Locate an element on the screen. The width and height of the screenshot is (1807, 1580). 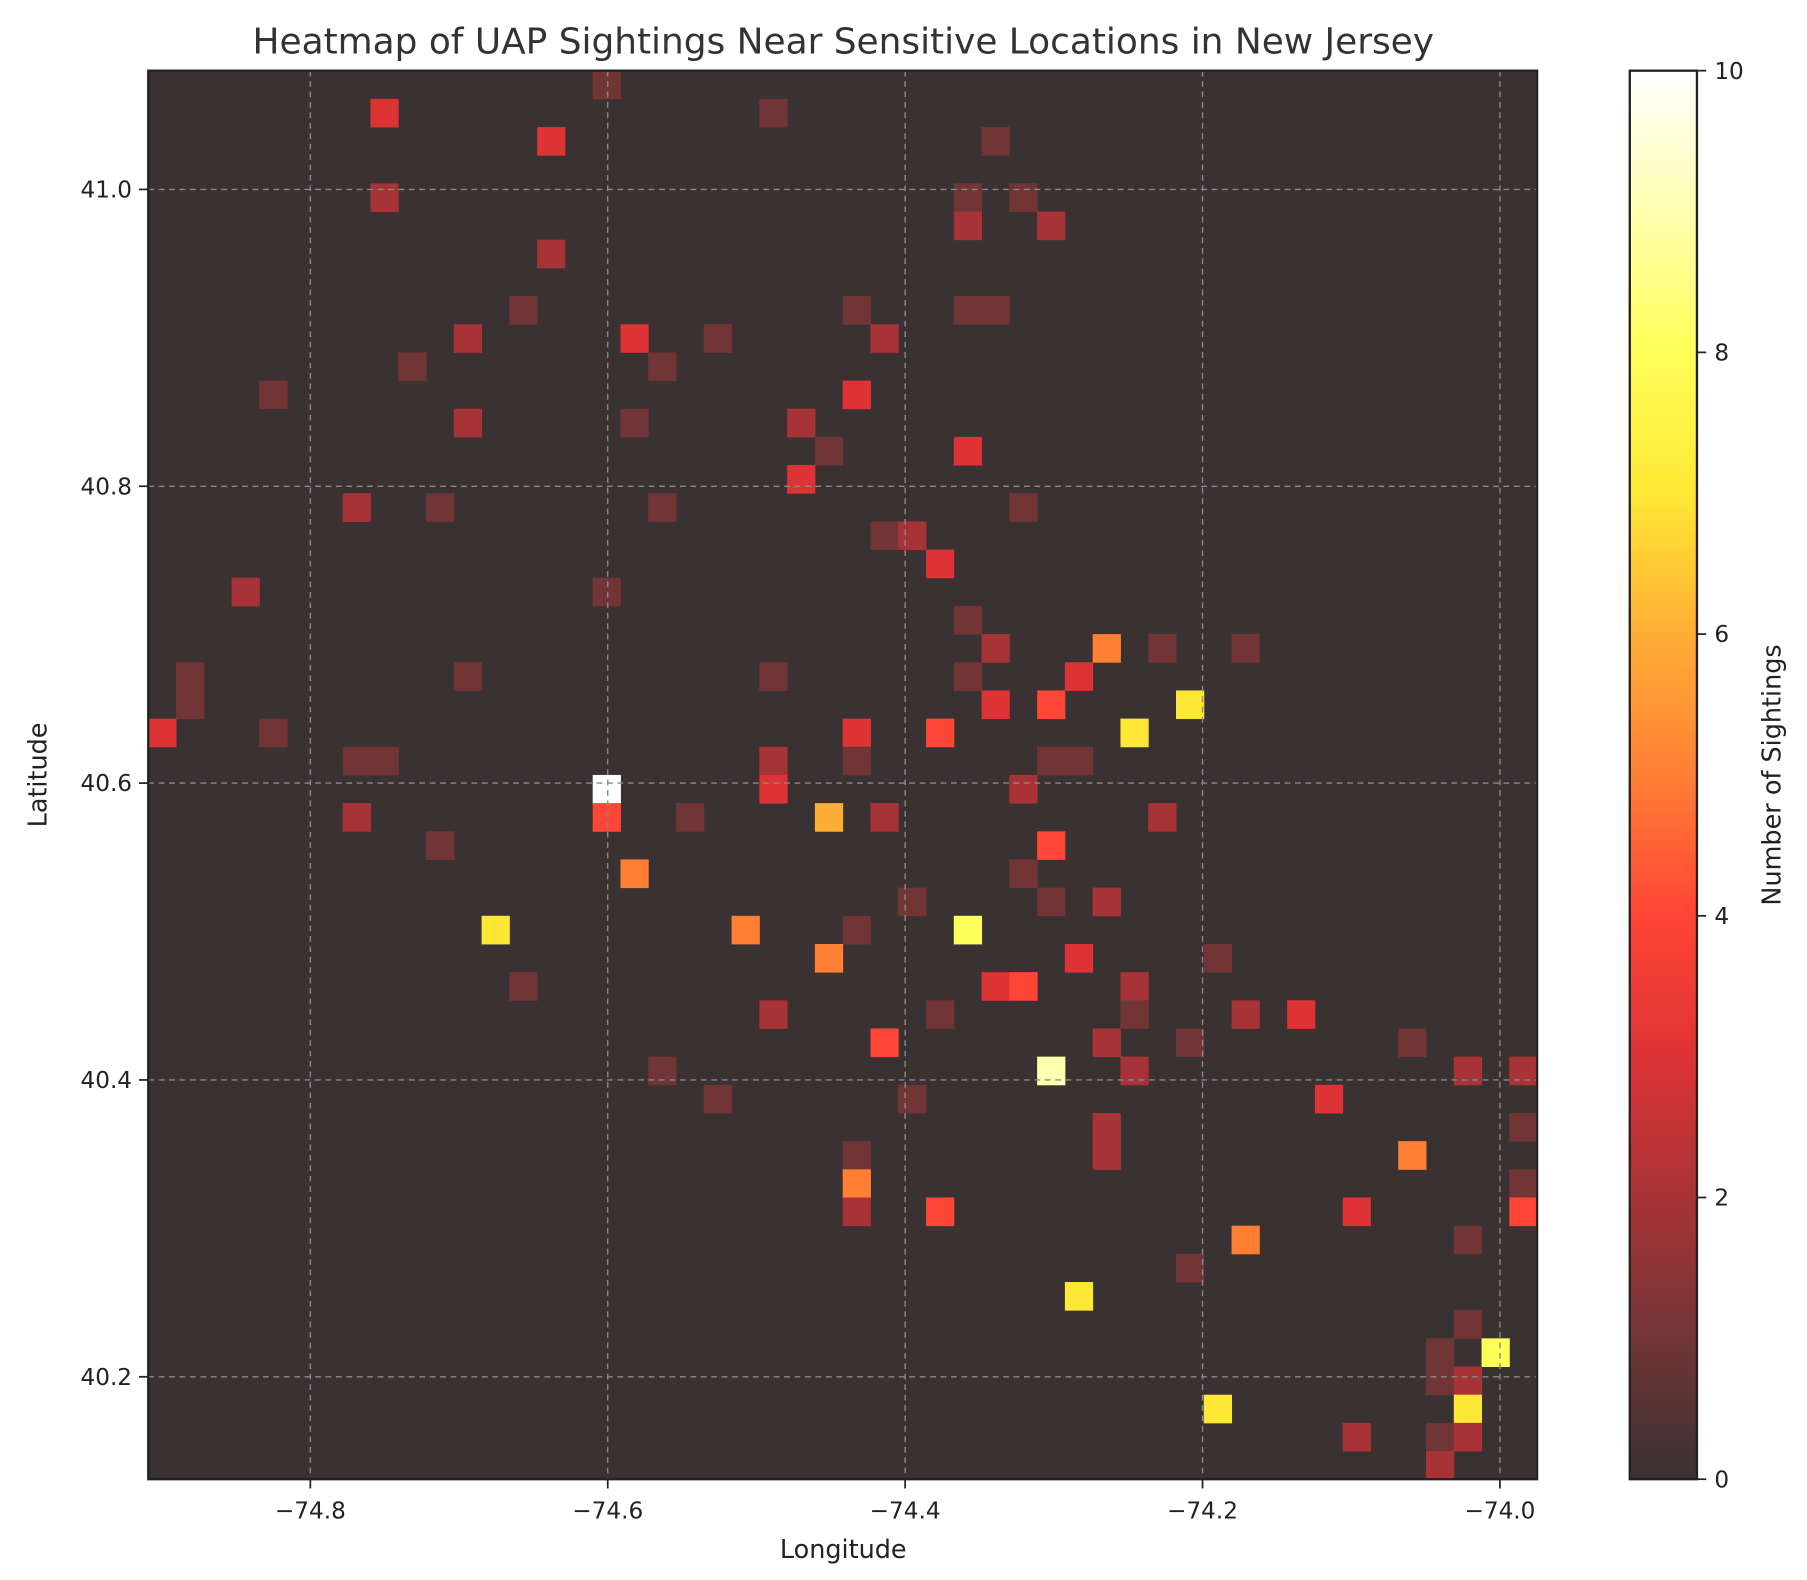
x-tick-label: −74.4 is located at coordinates (905, 1512).